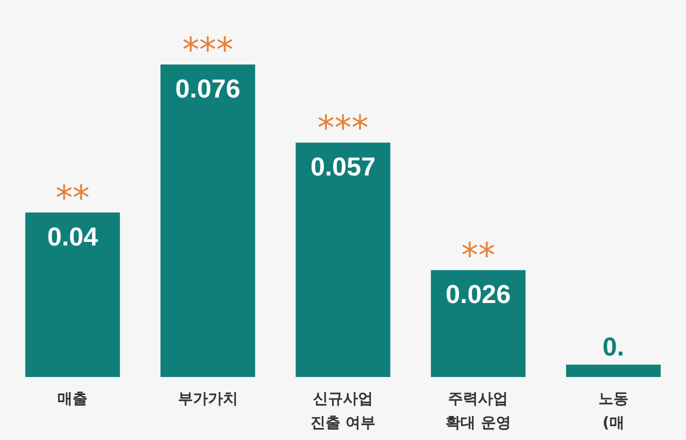 The height and width of the screenshot is (440, 686). Describe the element at coordinates (478, 411) in the screenshot. I see `x-tick-label: 주력사업 확대 운영` at that location.